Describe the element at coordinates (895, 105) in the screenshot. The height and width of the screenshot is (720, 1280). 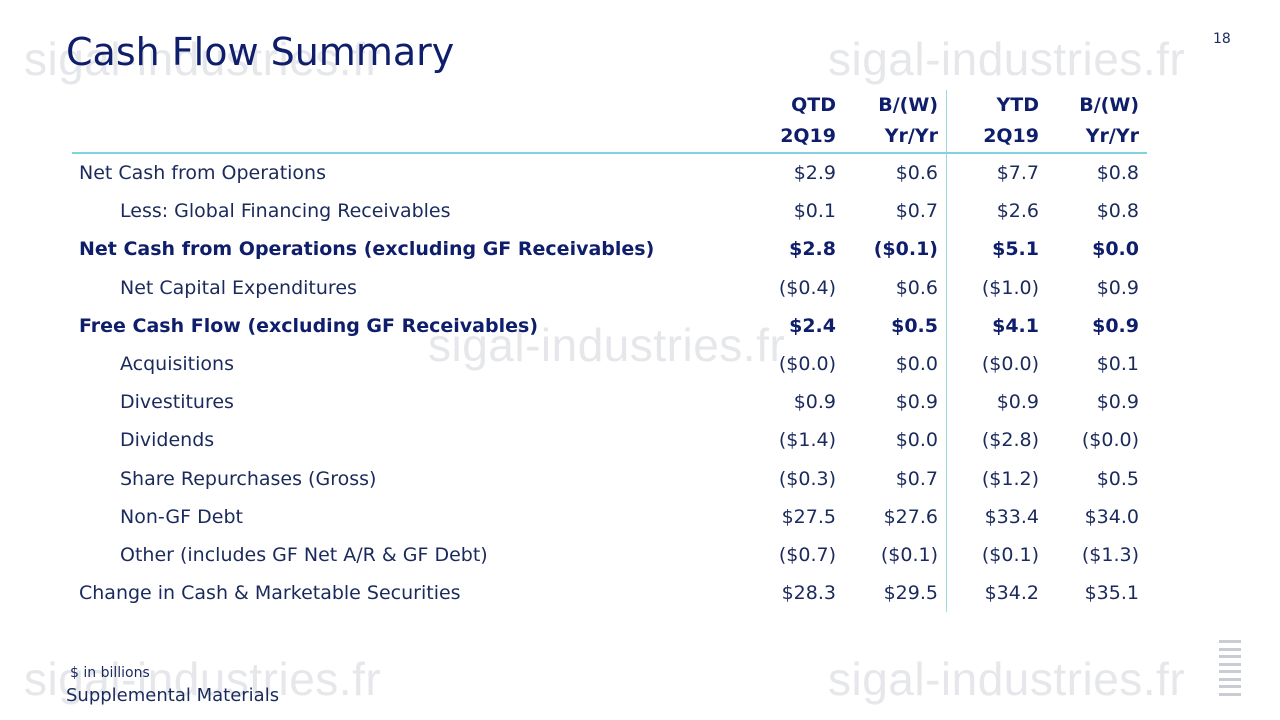
I see `header-bw-qtd: B/(W)` at that location.